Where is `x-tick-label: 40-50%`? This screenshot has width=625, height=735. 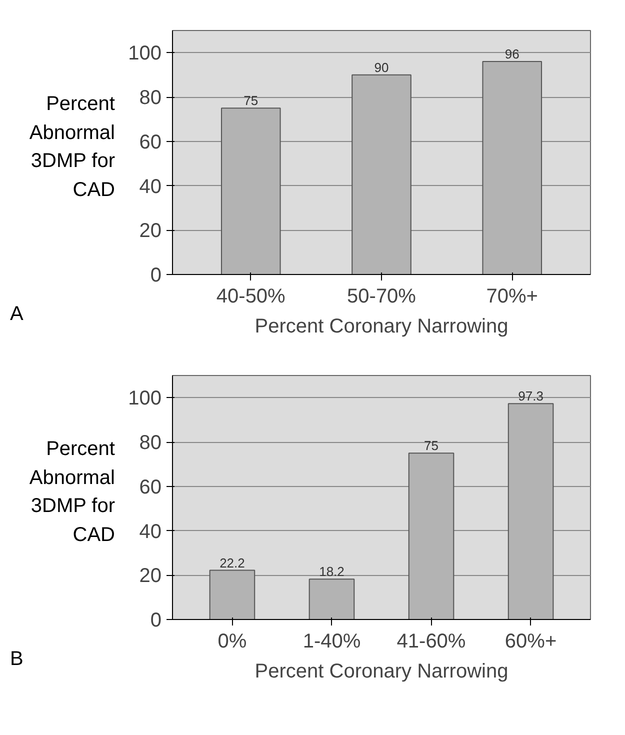 x-tick-label: 40-50% is located at coordinates (251, 297).